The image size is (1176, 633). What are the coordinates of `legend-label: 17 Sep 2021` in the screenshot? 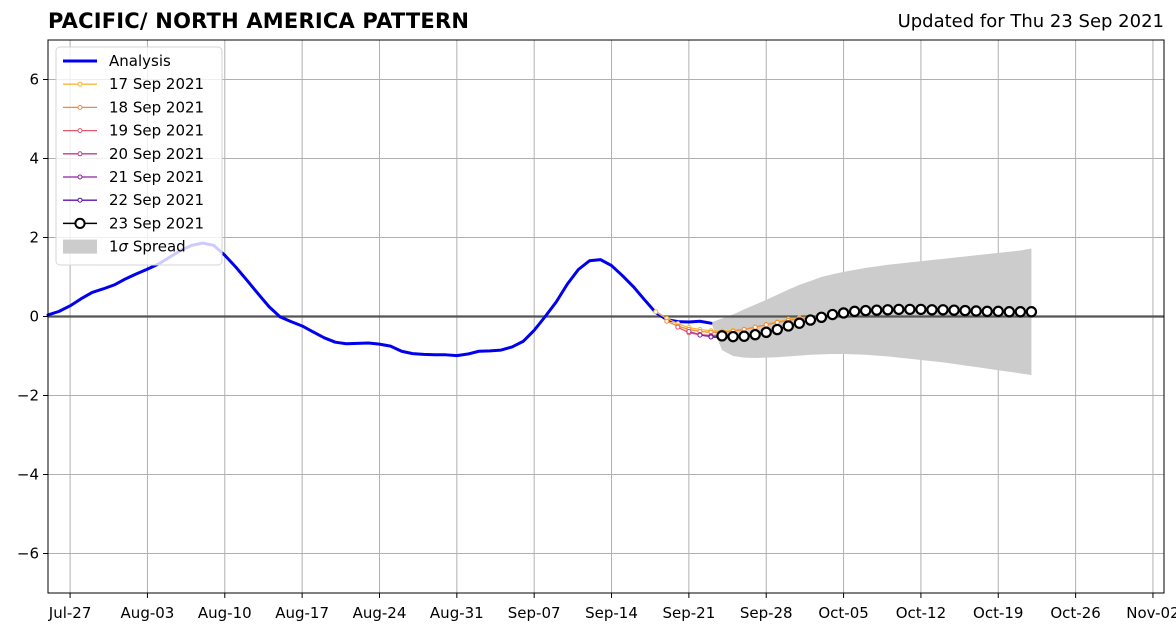 It's located at (156, 84).